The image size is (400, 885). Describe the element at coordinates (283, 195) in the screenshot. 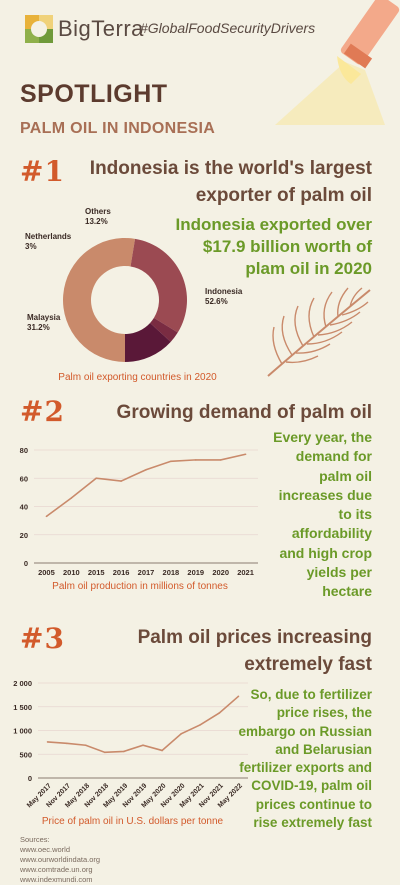

I see `section1-heading-line2: exporter of palm oil` at that location.